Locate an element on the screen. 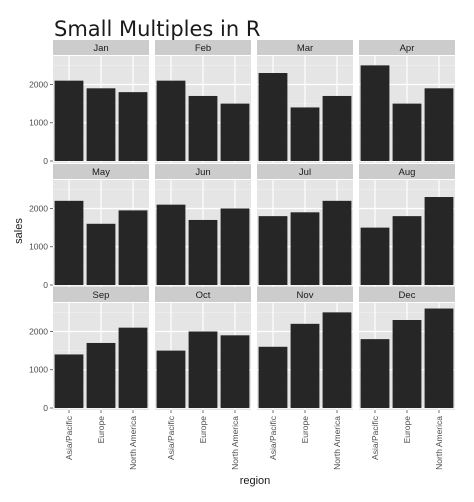 This screenshot has width=474, height=502. facet-strip-label: Mar is located at coordinates (305, 48).